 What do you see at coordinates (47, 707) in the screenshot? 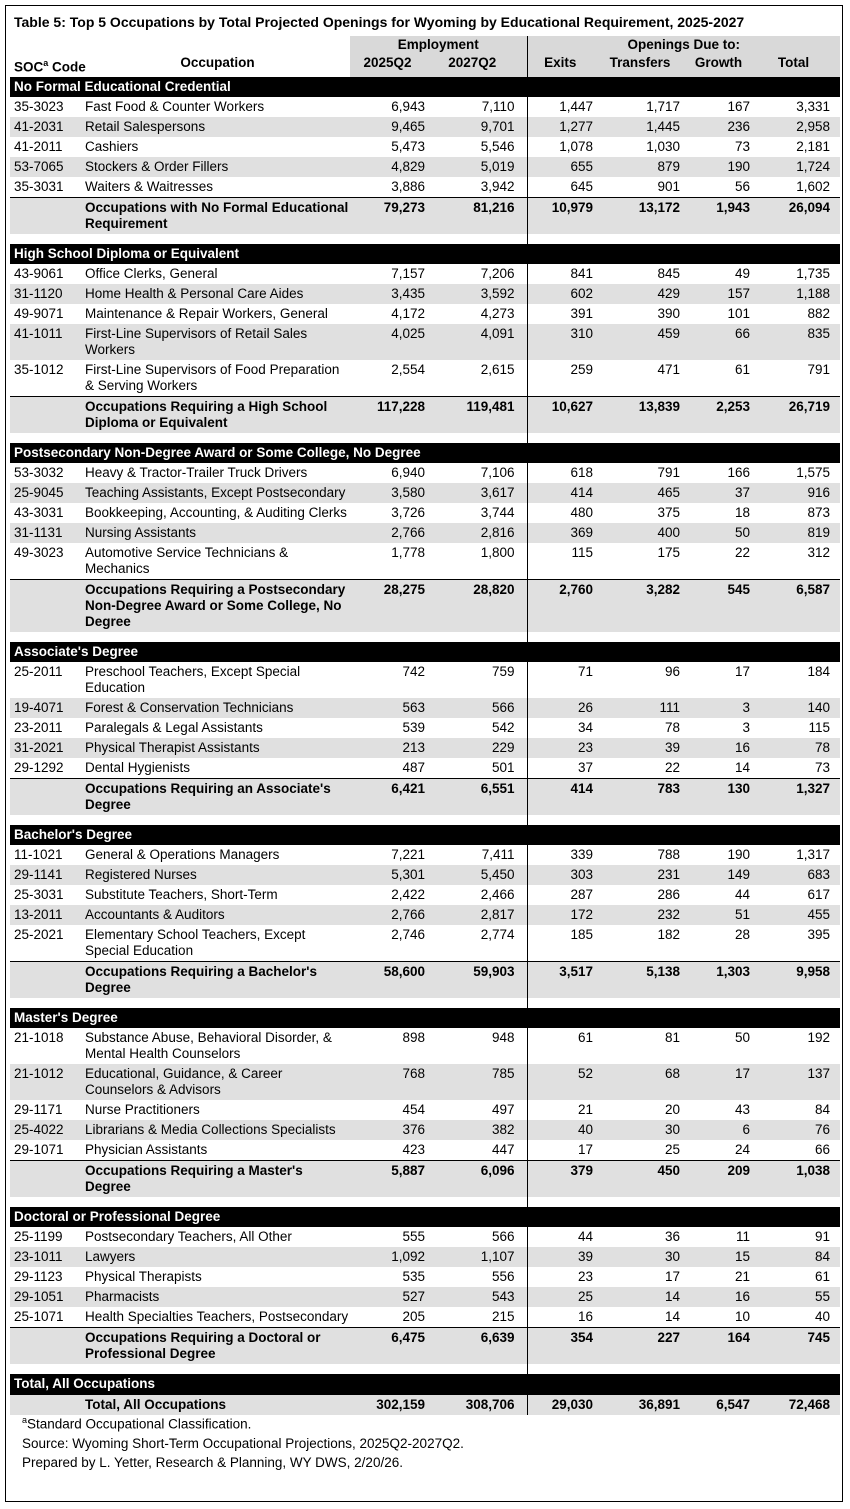
I see `soc-code: 19-4071` at bounding box center [47, 707].